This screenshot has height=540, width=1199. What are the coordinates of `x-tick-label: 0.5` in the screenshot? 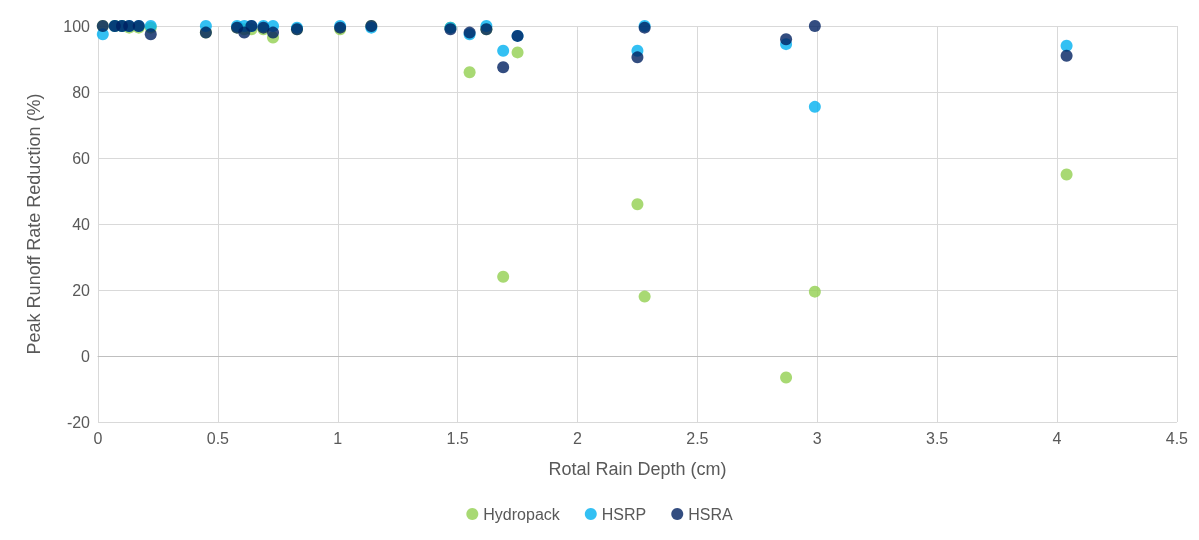 It's located at (218, 438).